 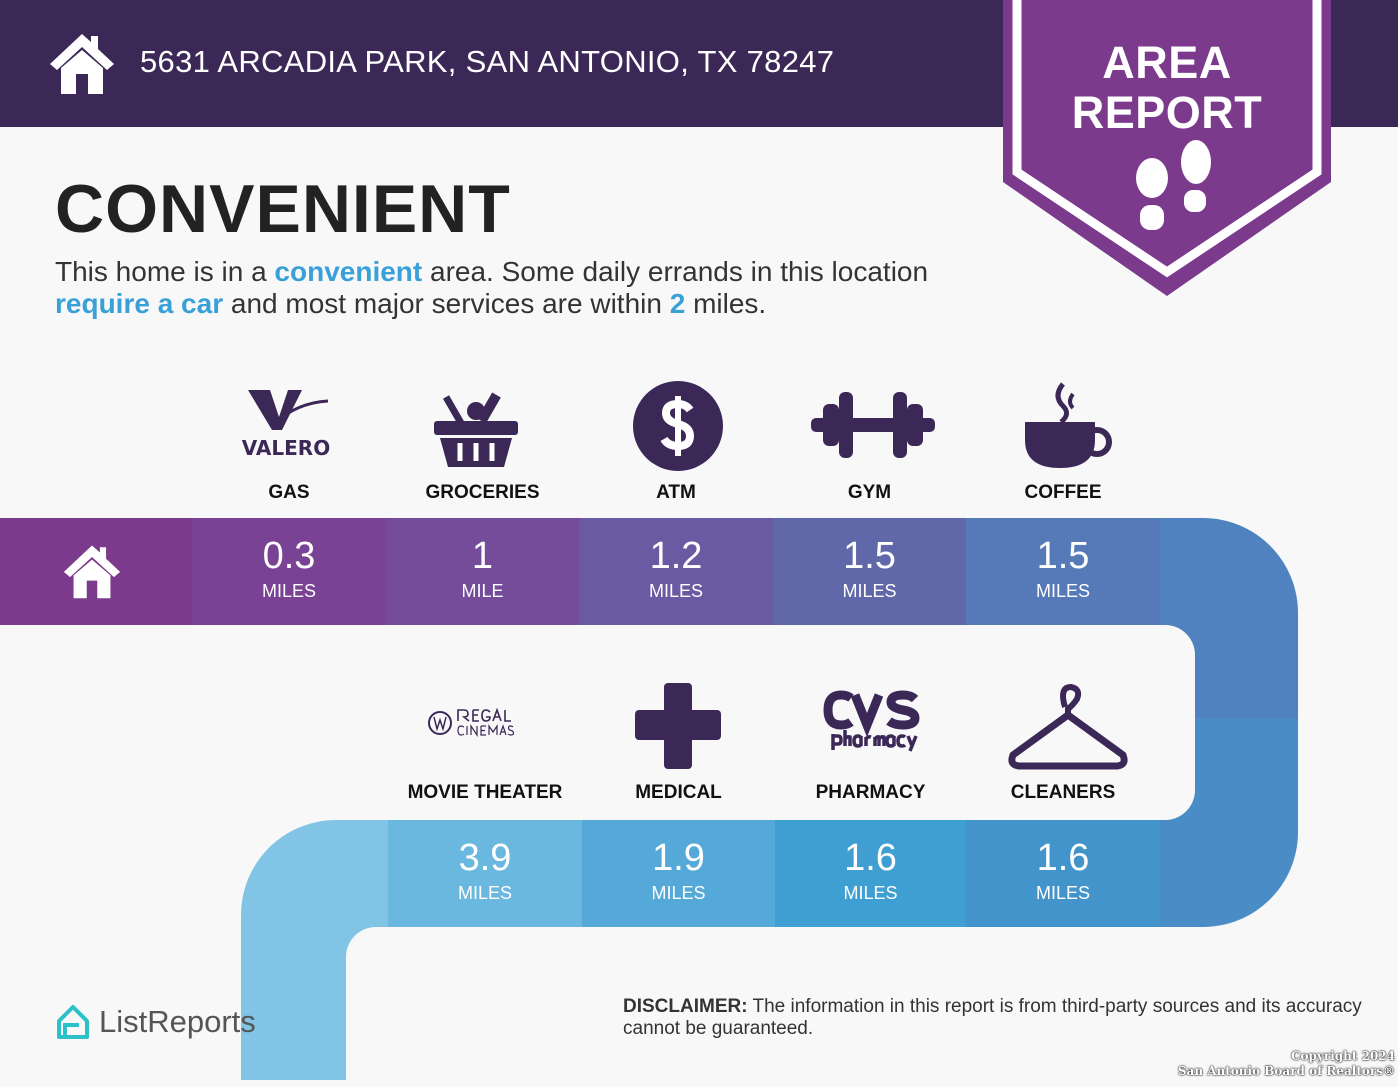 I want to click on valero-logo: VALERO, so click(x=286, y=422).